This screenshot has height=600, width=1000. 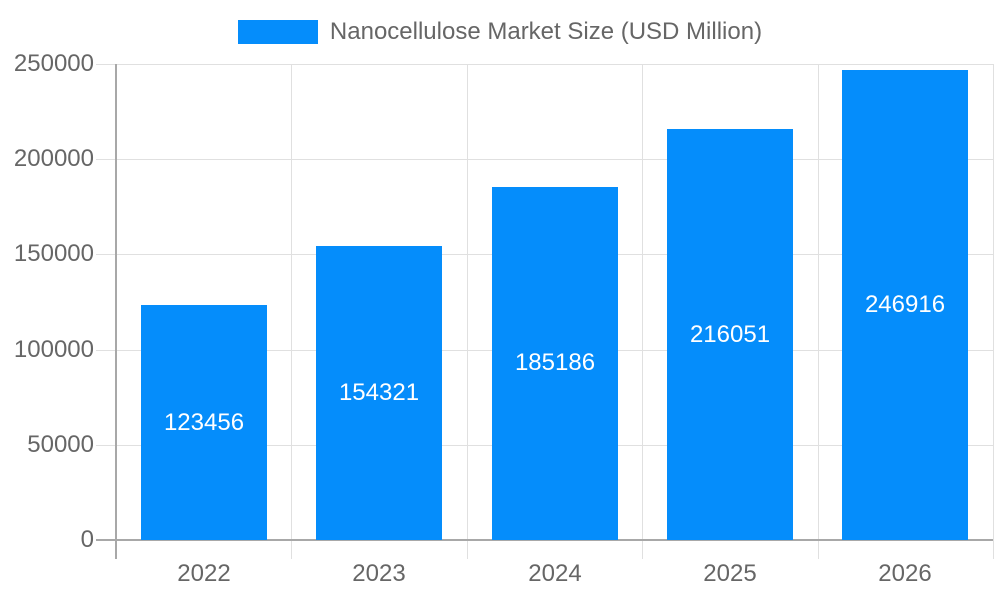 What do you see at coordinates (546, 31) in the screenshot?
I see `legend-label: Nanocellulose Market Size (USD Million)` at bounding box center [546, 31].